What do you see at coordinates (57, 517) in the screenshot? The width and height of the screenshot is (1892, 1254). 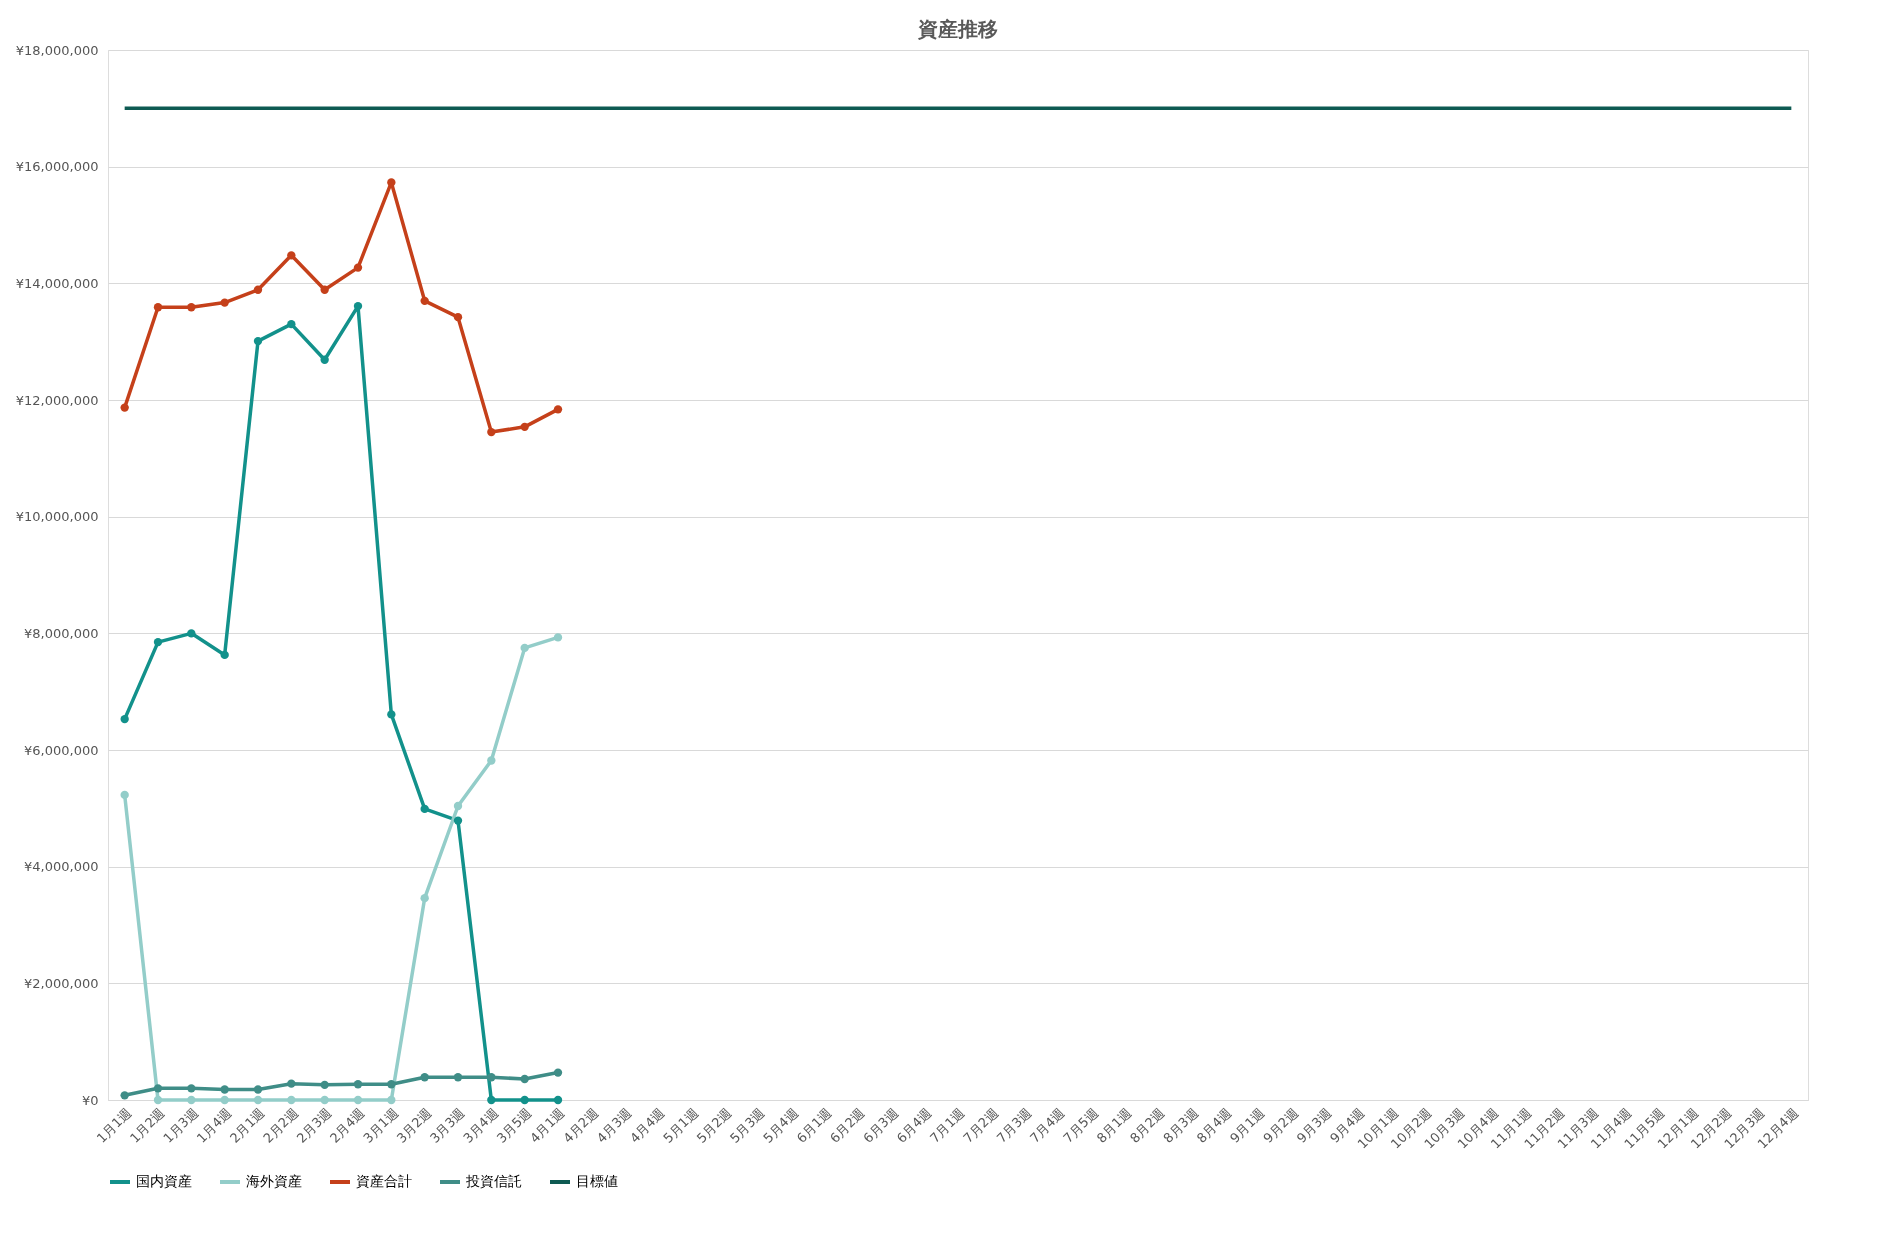 I see `y-tick-label: ¥10,000,000` at bounding box center [57, 517].